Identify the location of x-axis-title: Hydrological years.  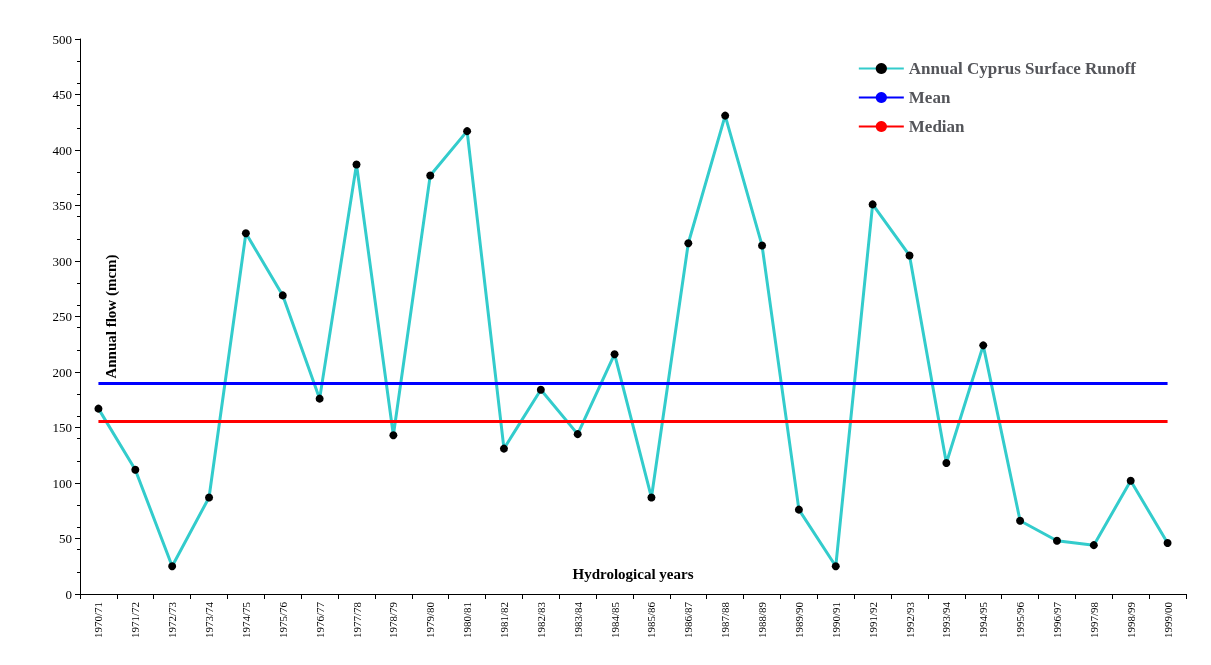
(633, 573).